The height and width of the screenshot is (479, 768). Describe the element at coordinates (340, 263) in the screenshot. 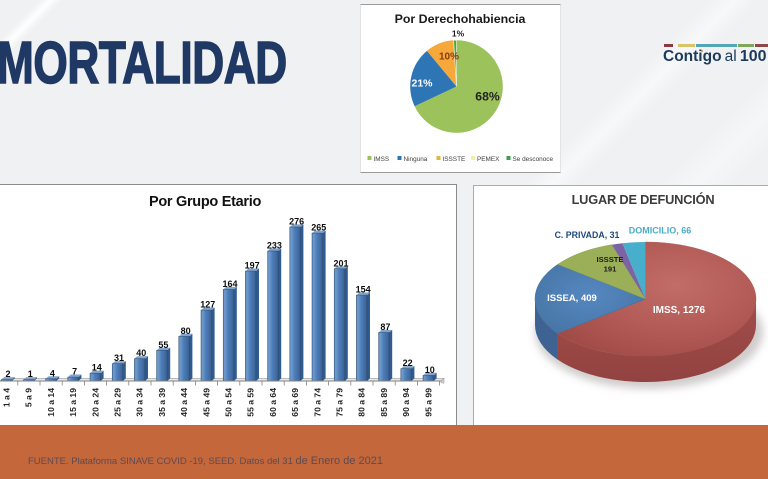

I see `svg-text: 201` at that location.